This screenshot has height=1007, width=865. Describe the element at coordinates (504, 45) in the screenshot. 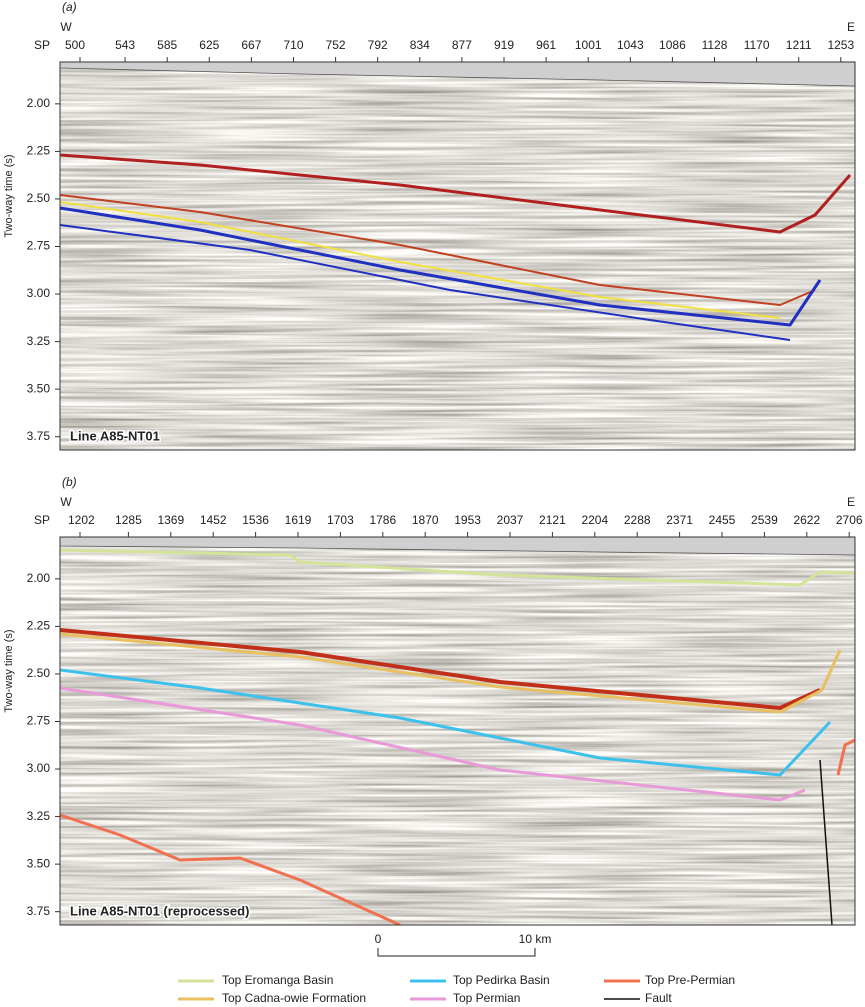

I see `shotpoint-label: 919` at that location.